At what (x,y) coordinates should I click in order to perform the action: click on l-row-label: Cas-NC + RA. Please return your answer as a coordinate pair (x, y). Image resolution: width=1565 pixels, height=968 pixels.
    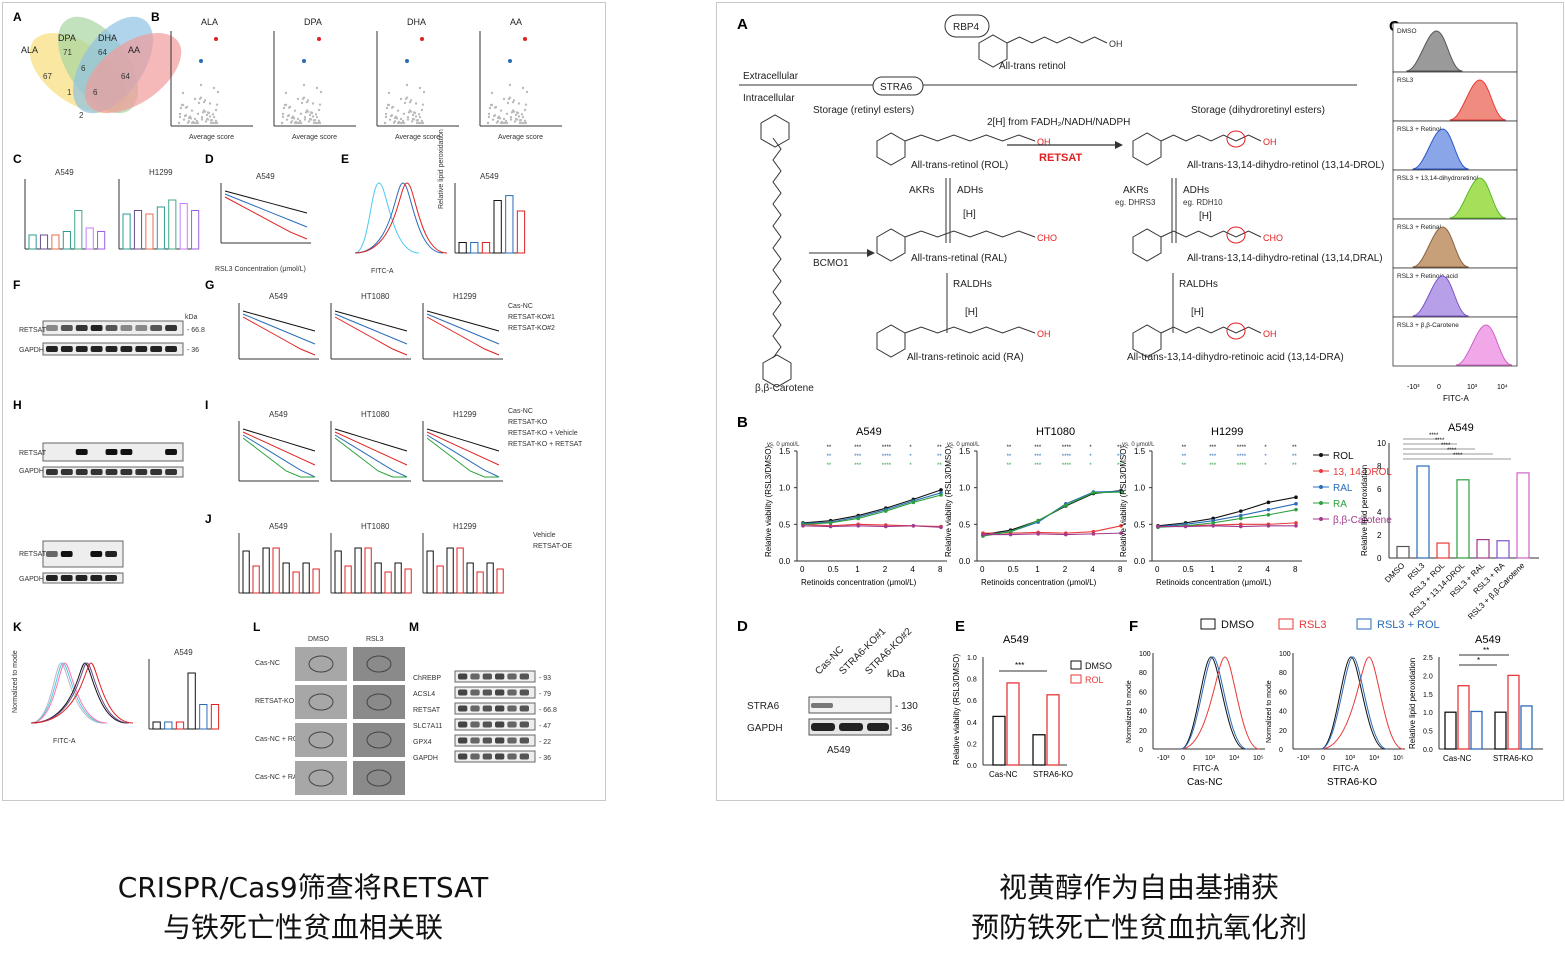
    Looking at the image, I should click on (276, 777).